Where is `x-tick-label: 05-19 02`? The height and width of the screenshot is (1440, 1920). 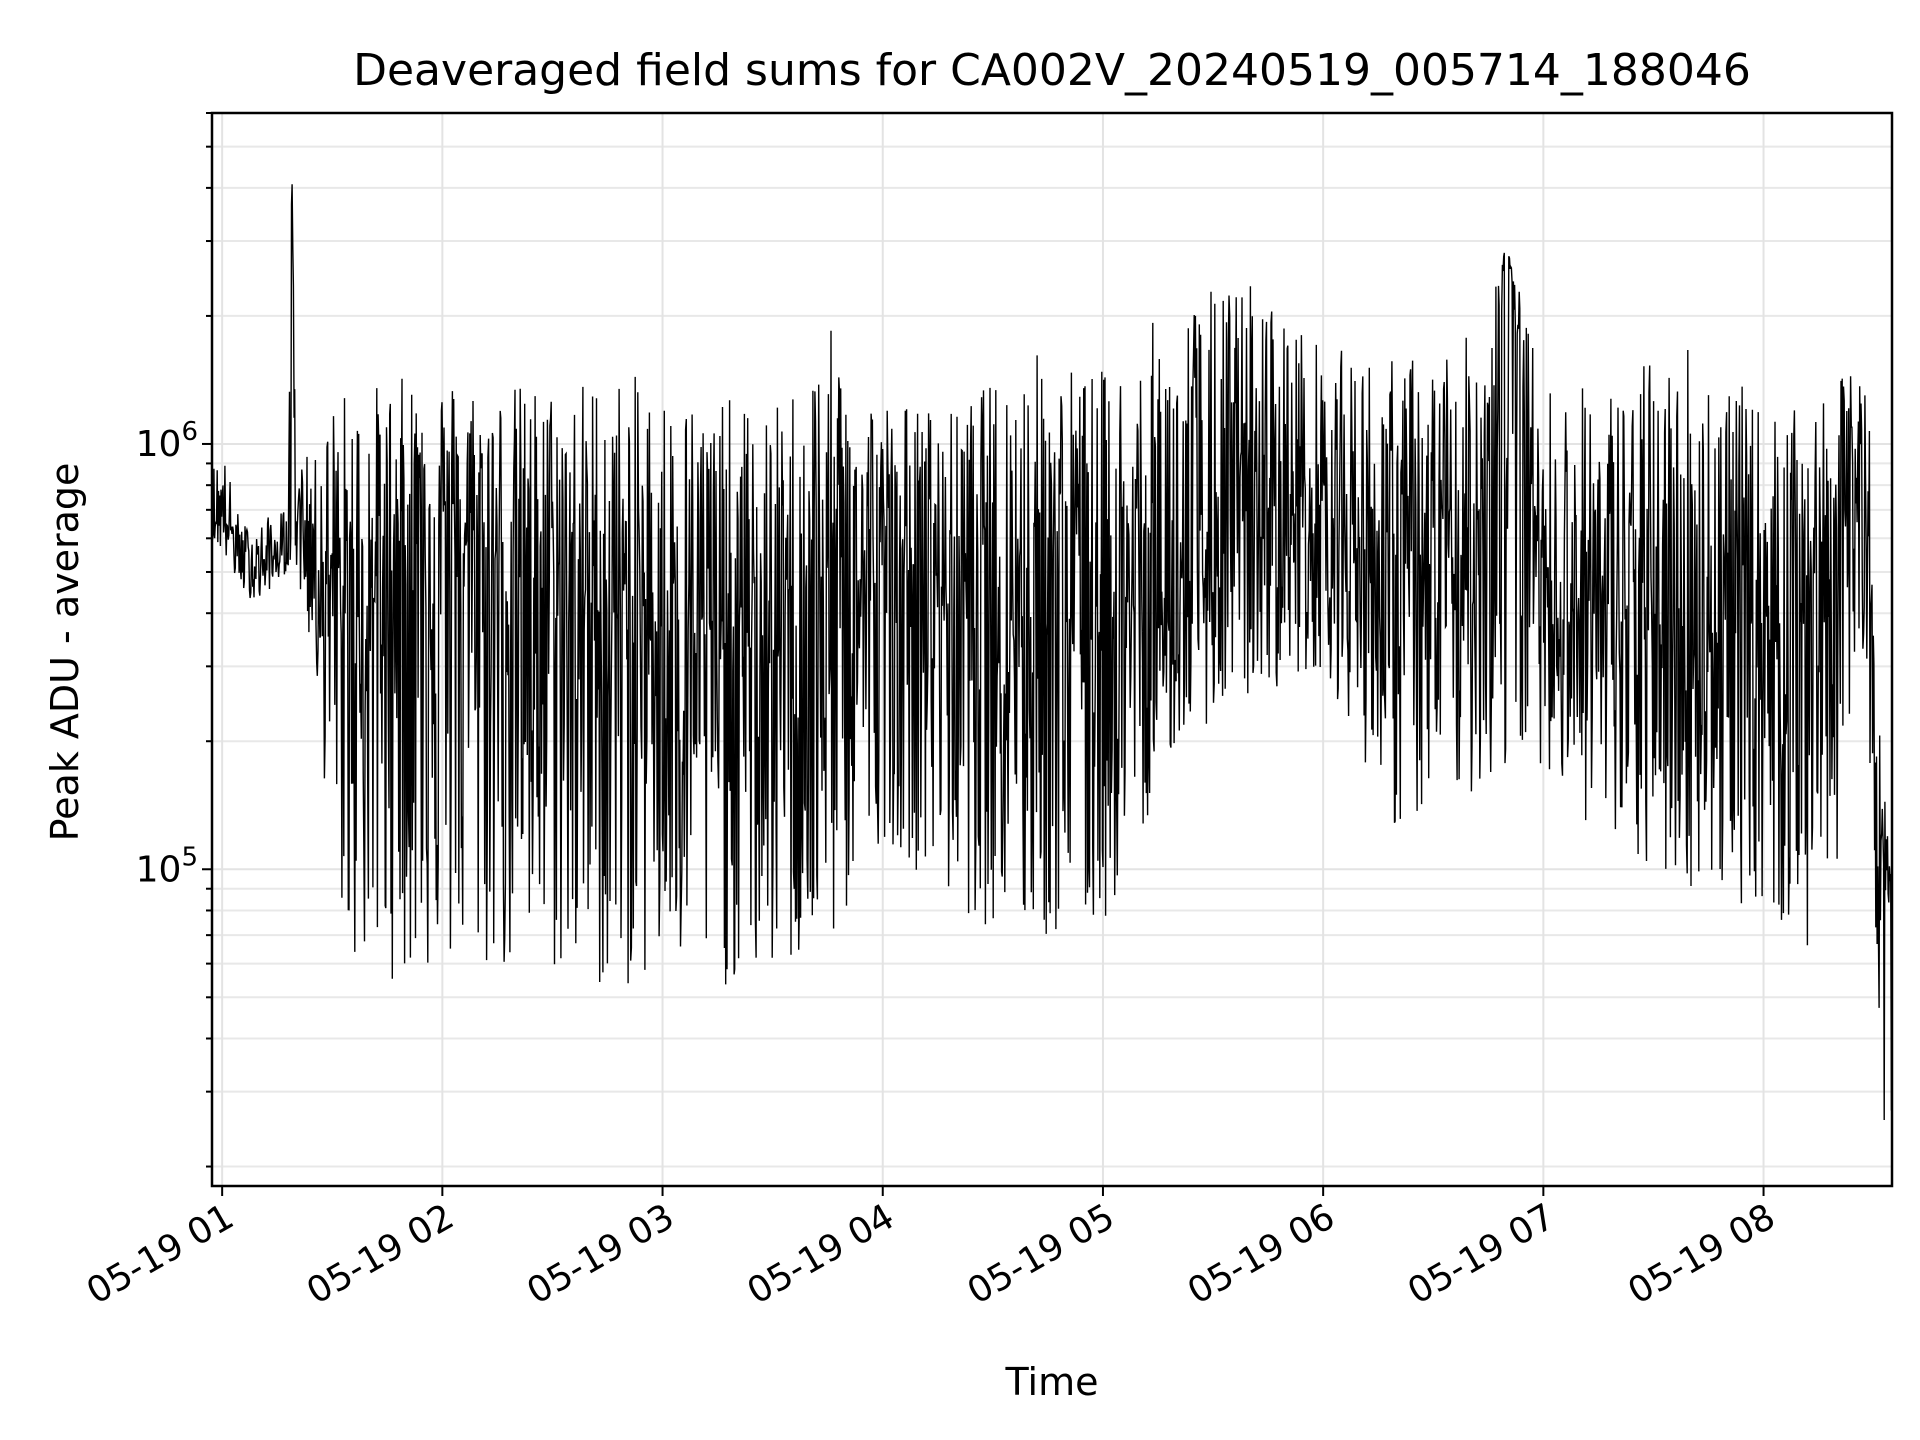 x-tick-label: 05-19 02 is located at coordinates (380, 1254).